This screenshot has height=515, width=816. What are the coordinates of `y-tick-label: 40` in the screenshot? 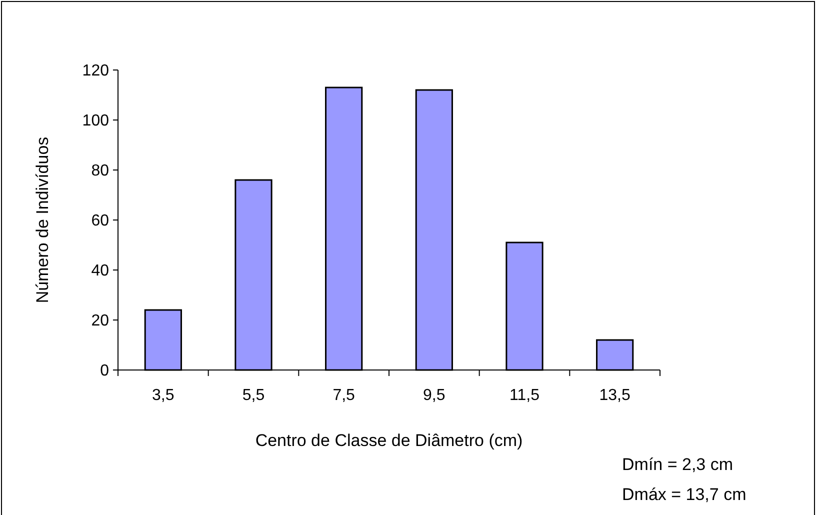 It's located at (100, 271).